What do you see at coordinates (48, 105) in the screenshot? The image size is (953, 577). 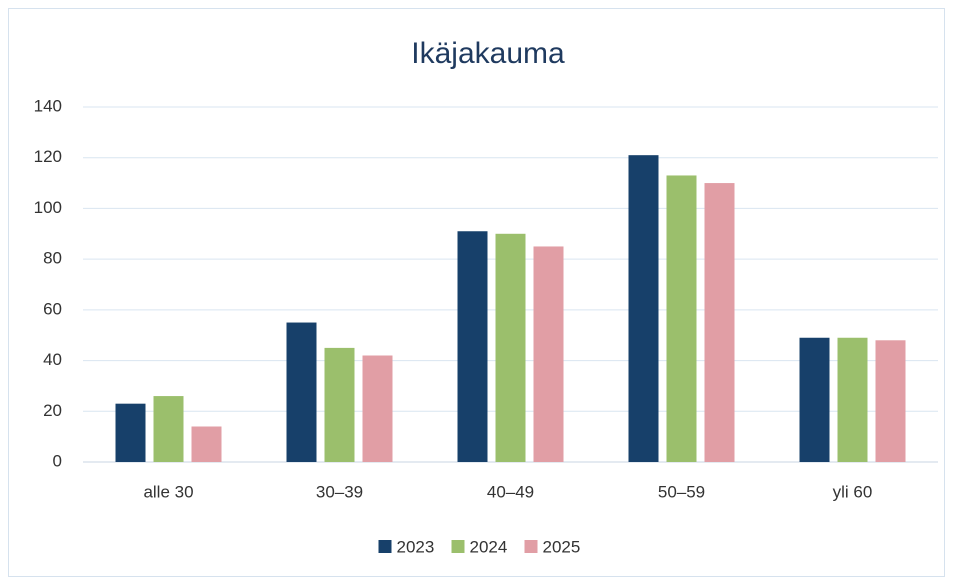 I see `y-tick-label: 140` at bounding box center [48, 105].